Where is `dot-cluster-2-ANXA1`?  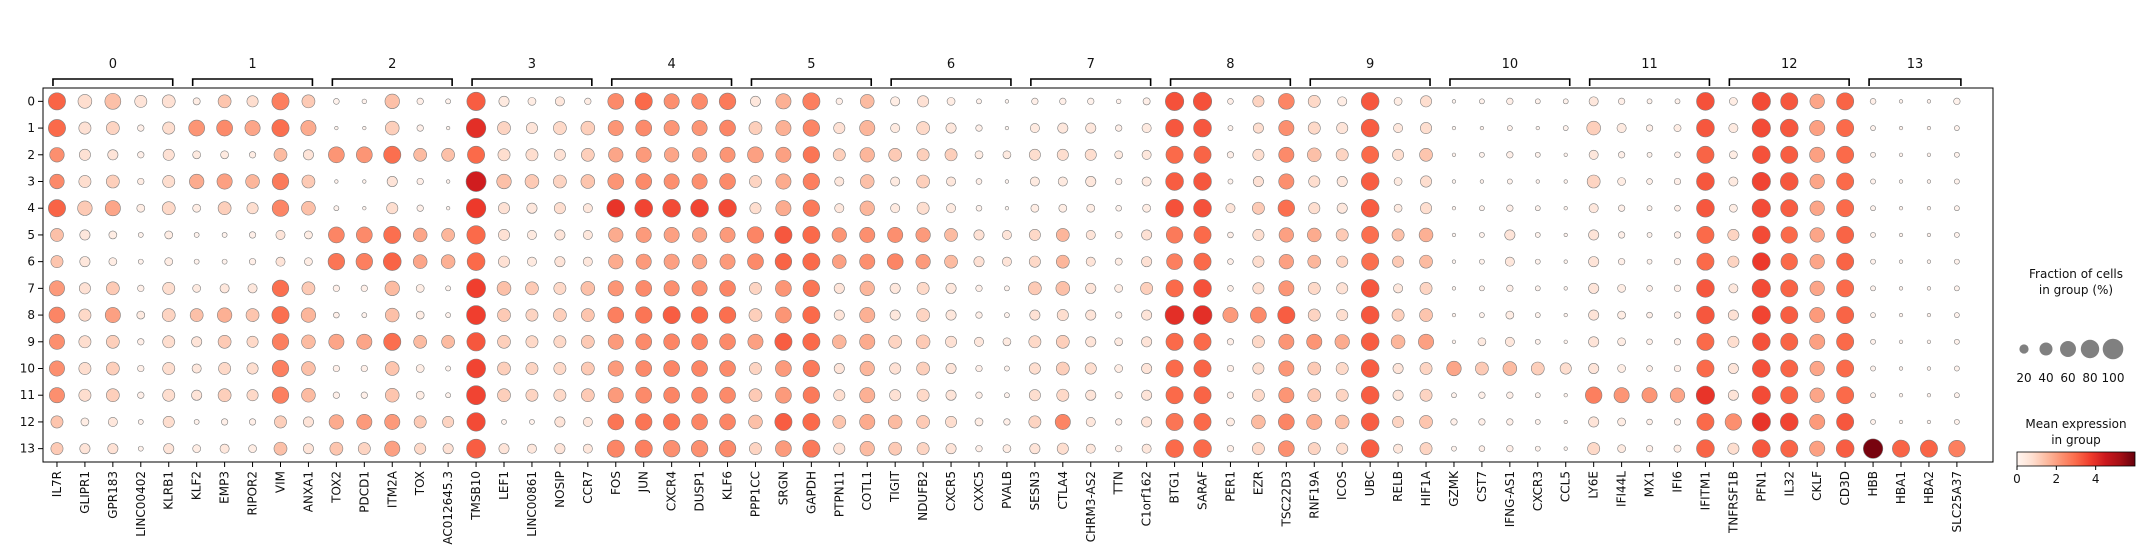 dot-cluster-2-ANXA1 is located at coordinates (308, 155).